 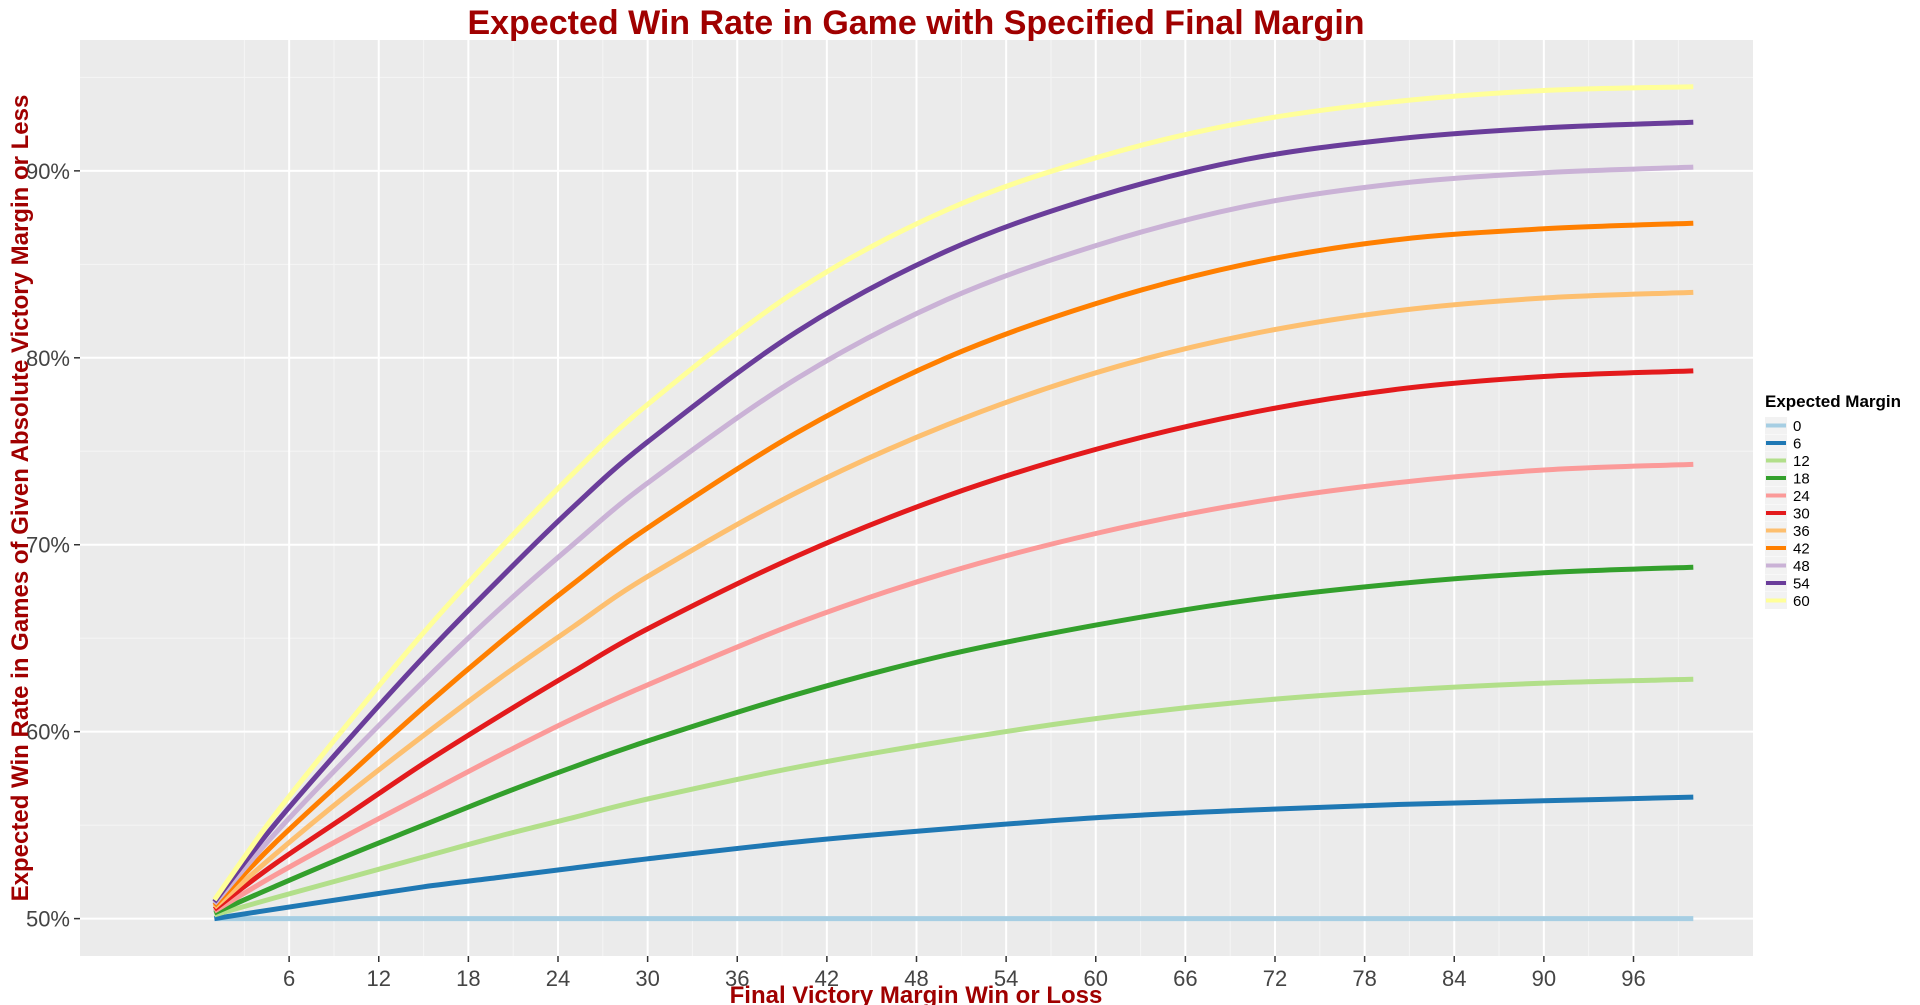 I want to click on x-tick-label: 78, so click(x=1364, y=978).